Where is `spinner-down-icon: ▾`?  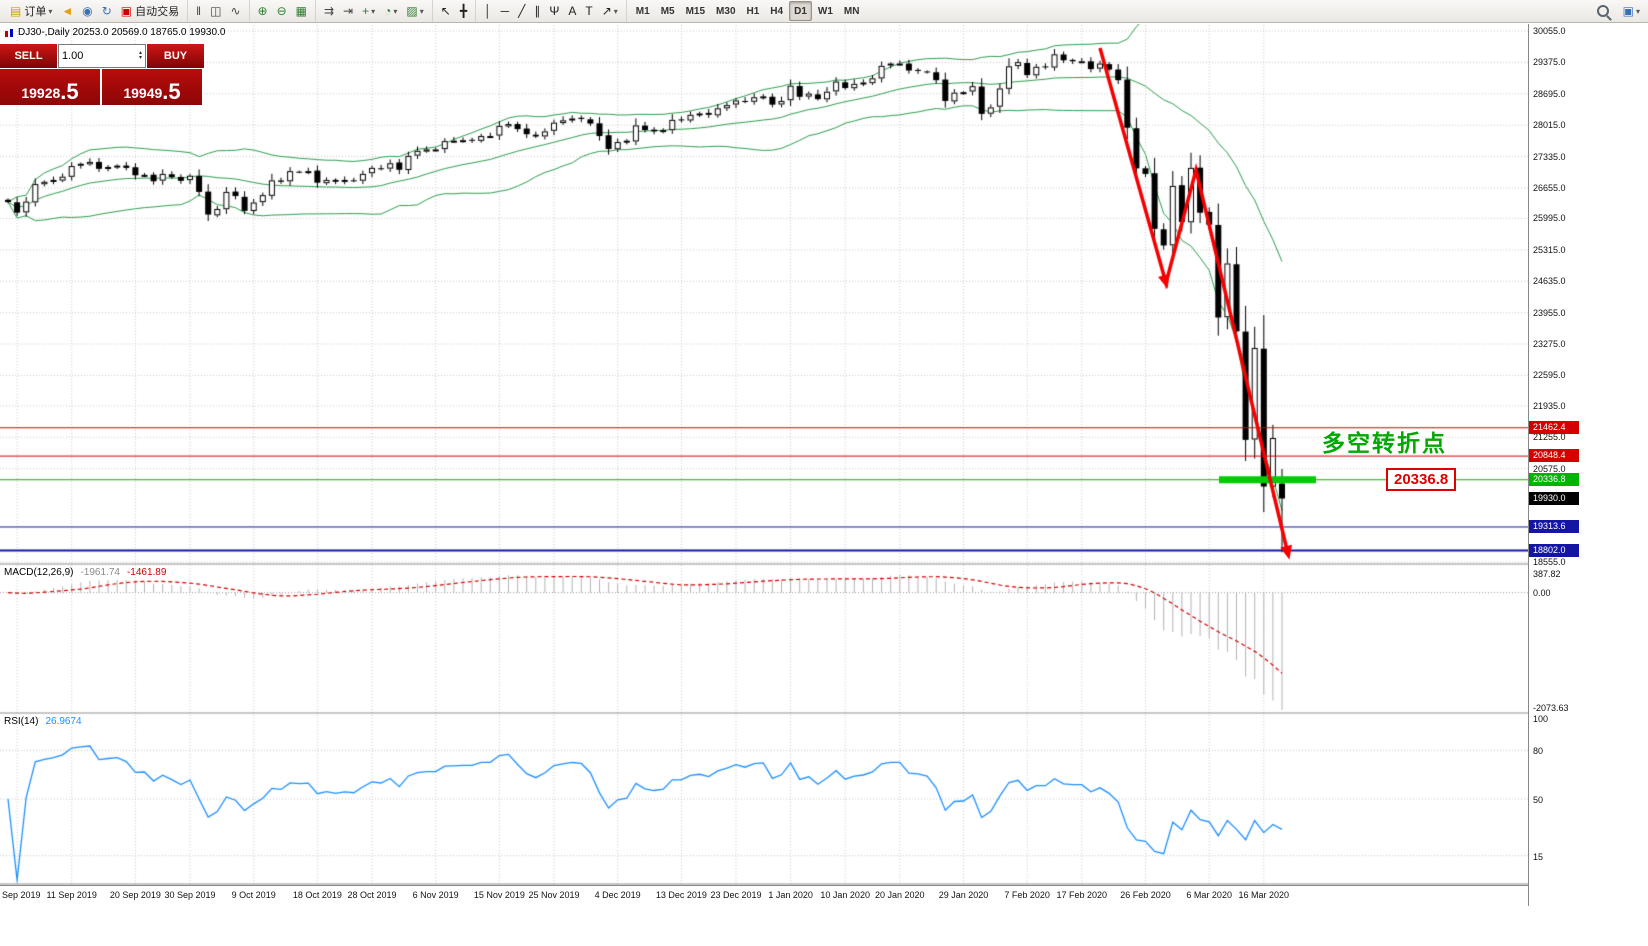
spinner-down-icon: ▾ is located at coordinates (140, 58).